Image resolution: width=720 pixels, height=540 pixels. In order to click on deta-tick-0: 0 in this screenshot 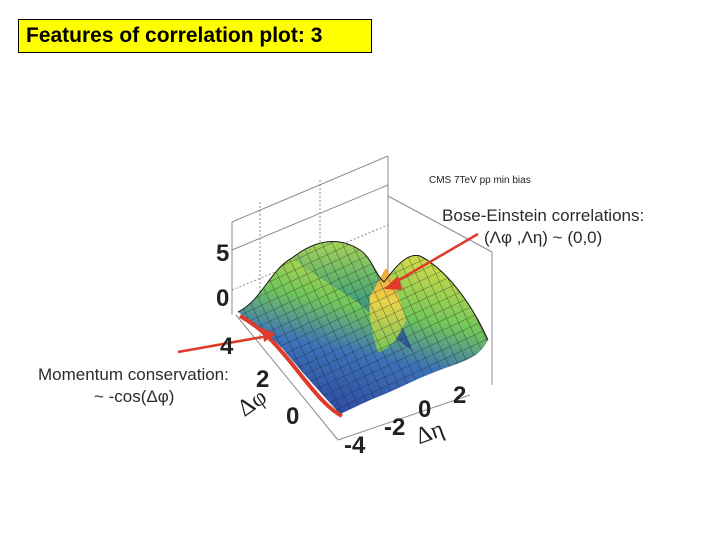, I will do `click(425, 409)`.